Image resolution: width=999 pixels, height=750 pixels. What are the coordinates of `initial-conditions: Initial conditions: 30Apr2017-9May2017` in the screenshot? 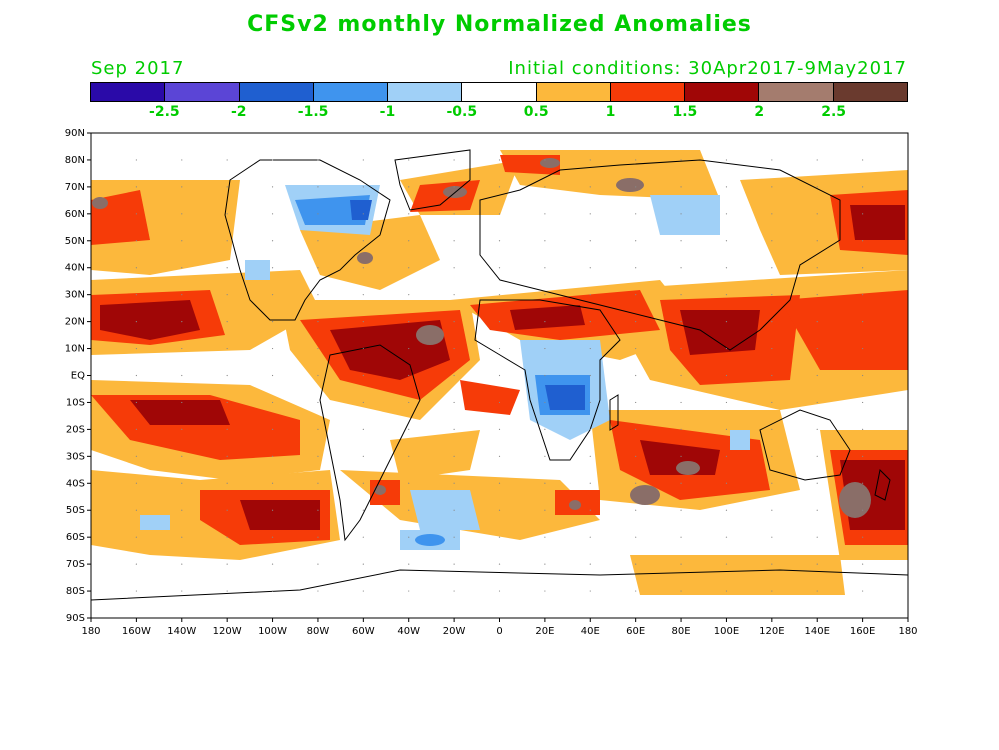 It's located at (707, 68).